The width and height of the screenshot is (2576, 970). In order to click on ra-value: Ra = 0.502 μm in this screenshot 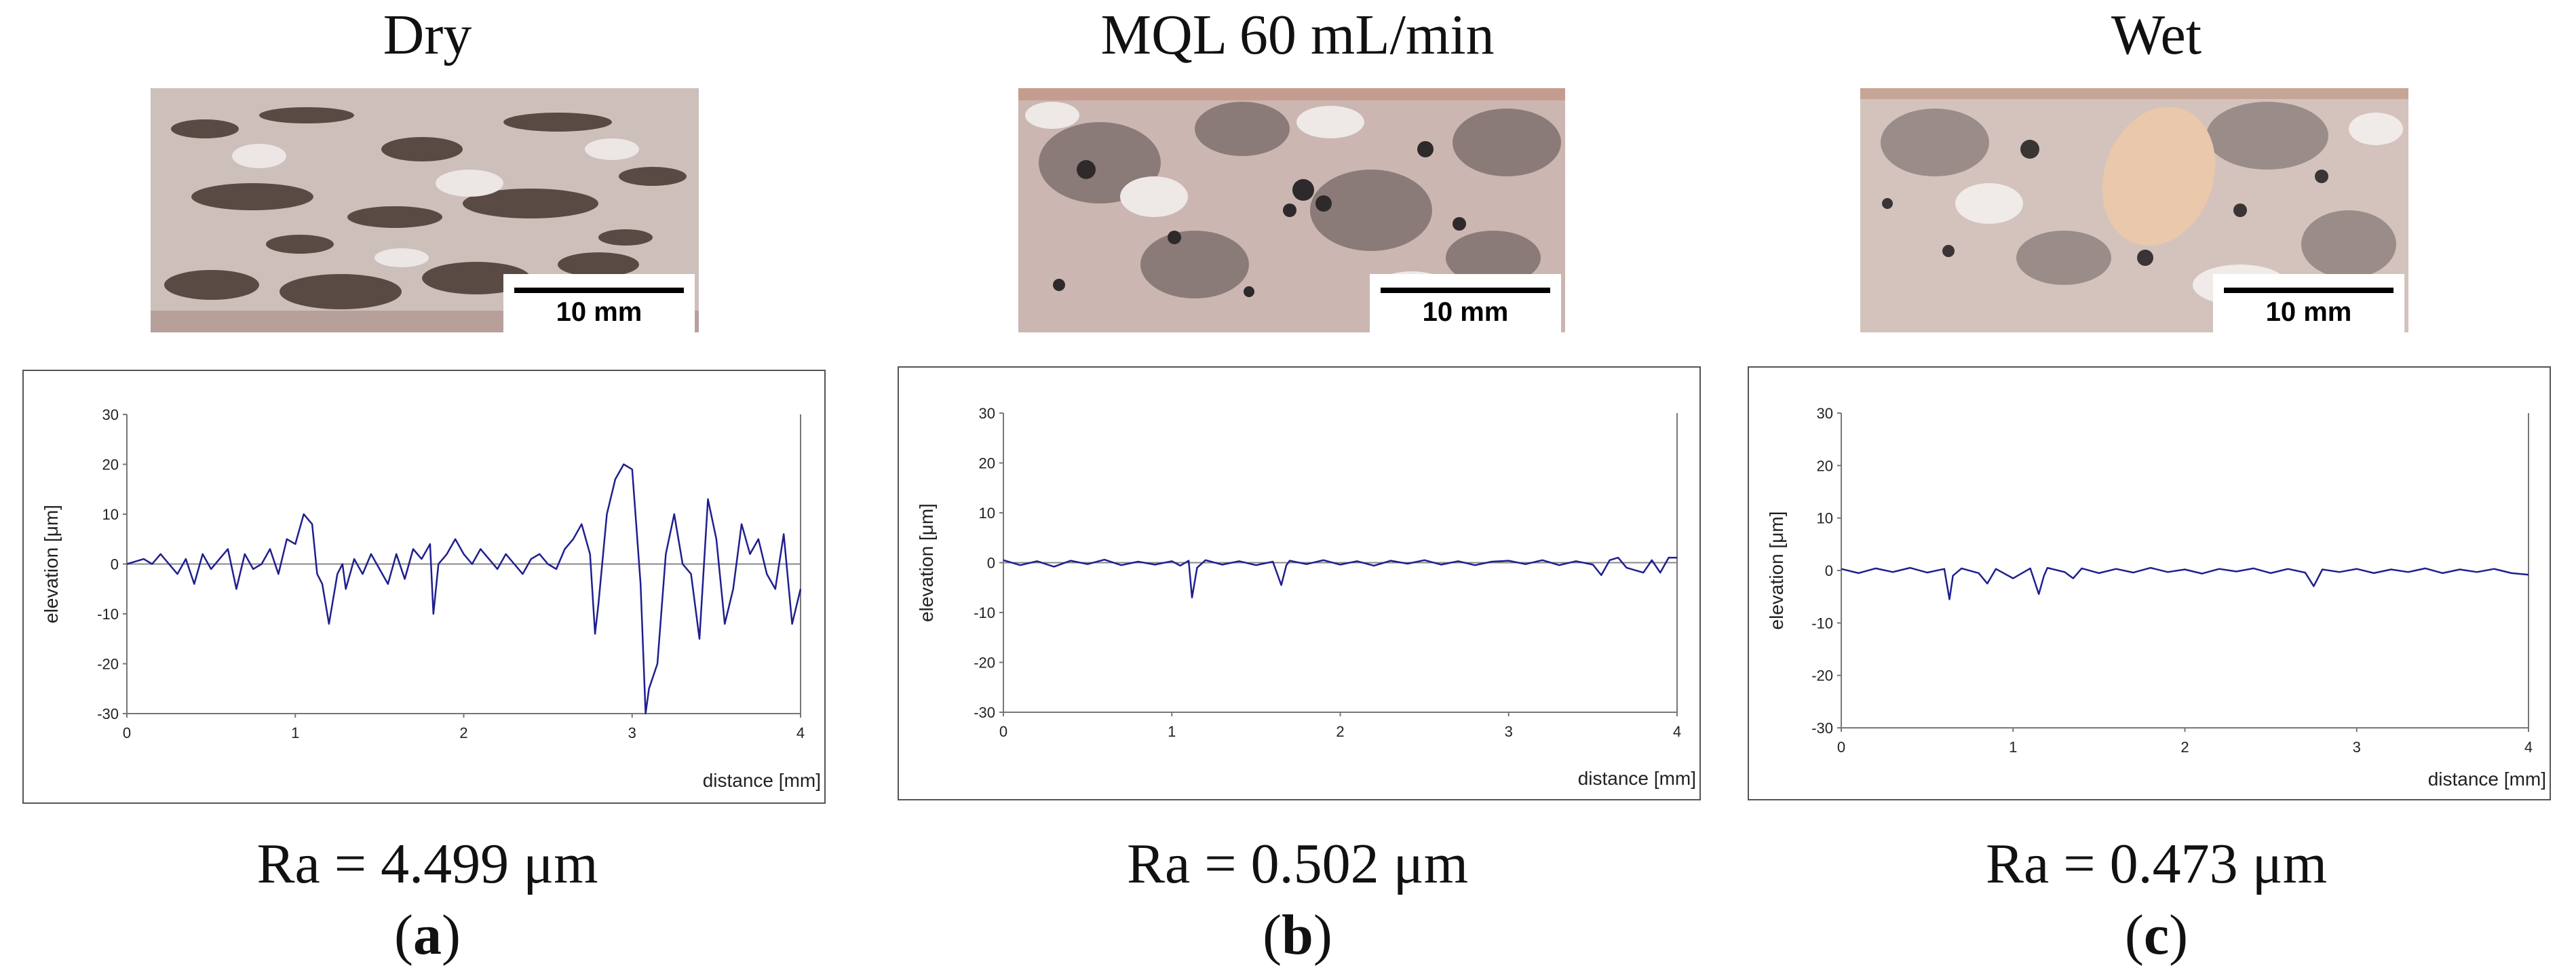, I will do `click(1297, 864)`.